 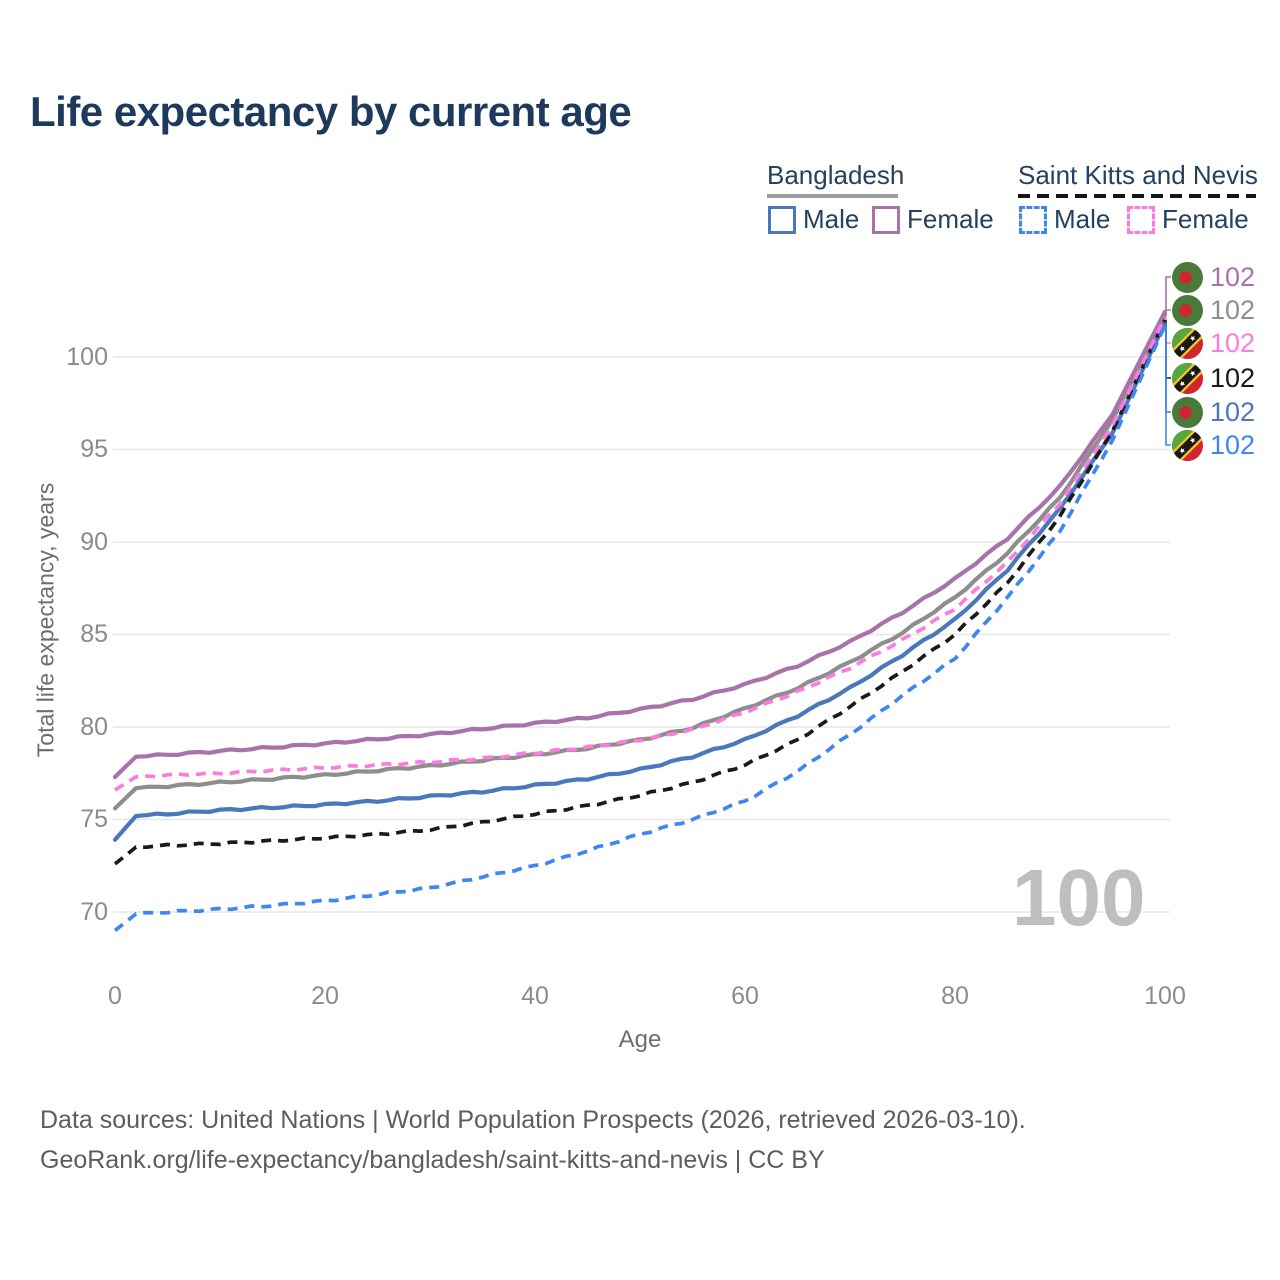 I want to click on y-tick-95: 95, so click(x=94, y=449).